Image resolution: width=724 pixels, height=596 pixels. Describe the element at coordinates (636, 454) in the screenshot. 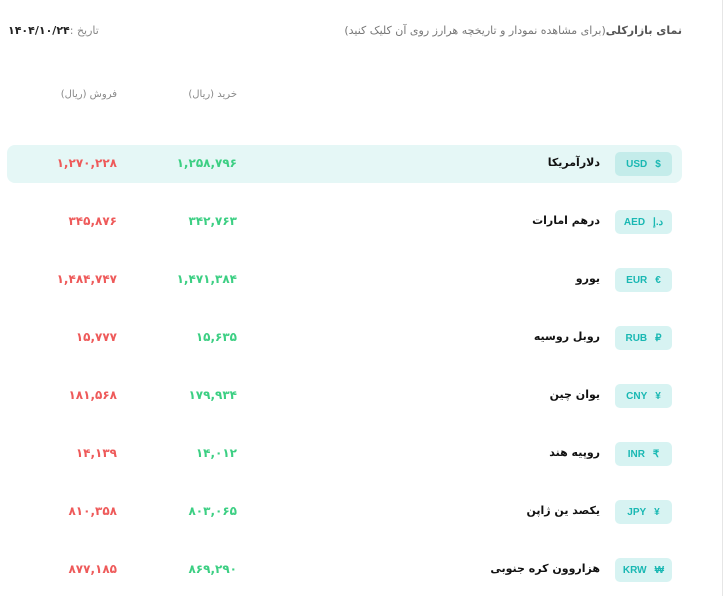

I see `currency-code: INR` at that location.